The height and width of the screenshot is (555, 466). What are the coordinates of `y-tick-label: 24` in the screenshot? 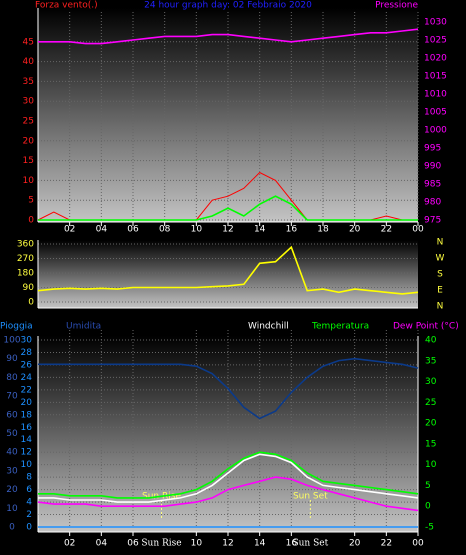 It's located at (27, 378).